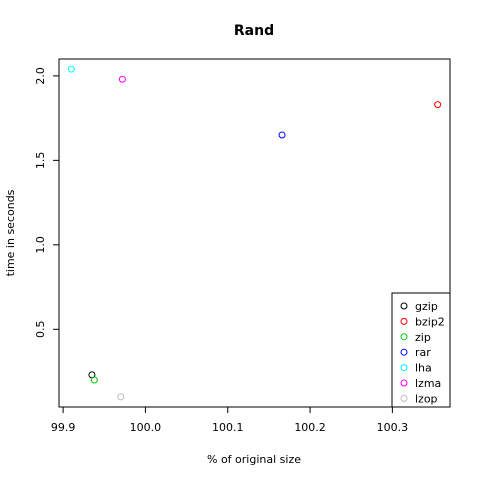  I want to click on legend-marker-rar, so click(404, 352).